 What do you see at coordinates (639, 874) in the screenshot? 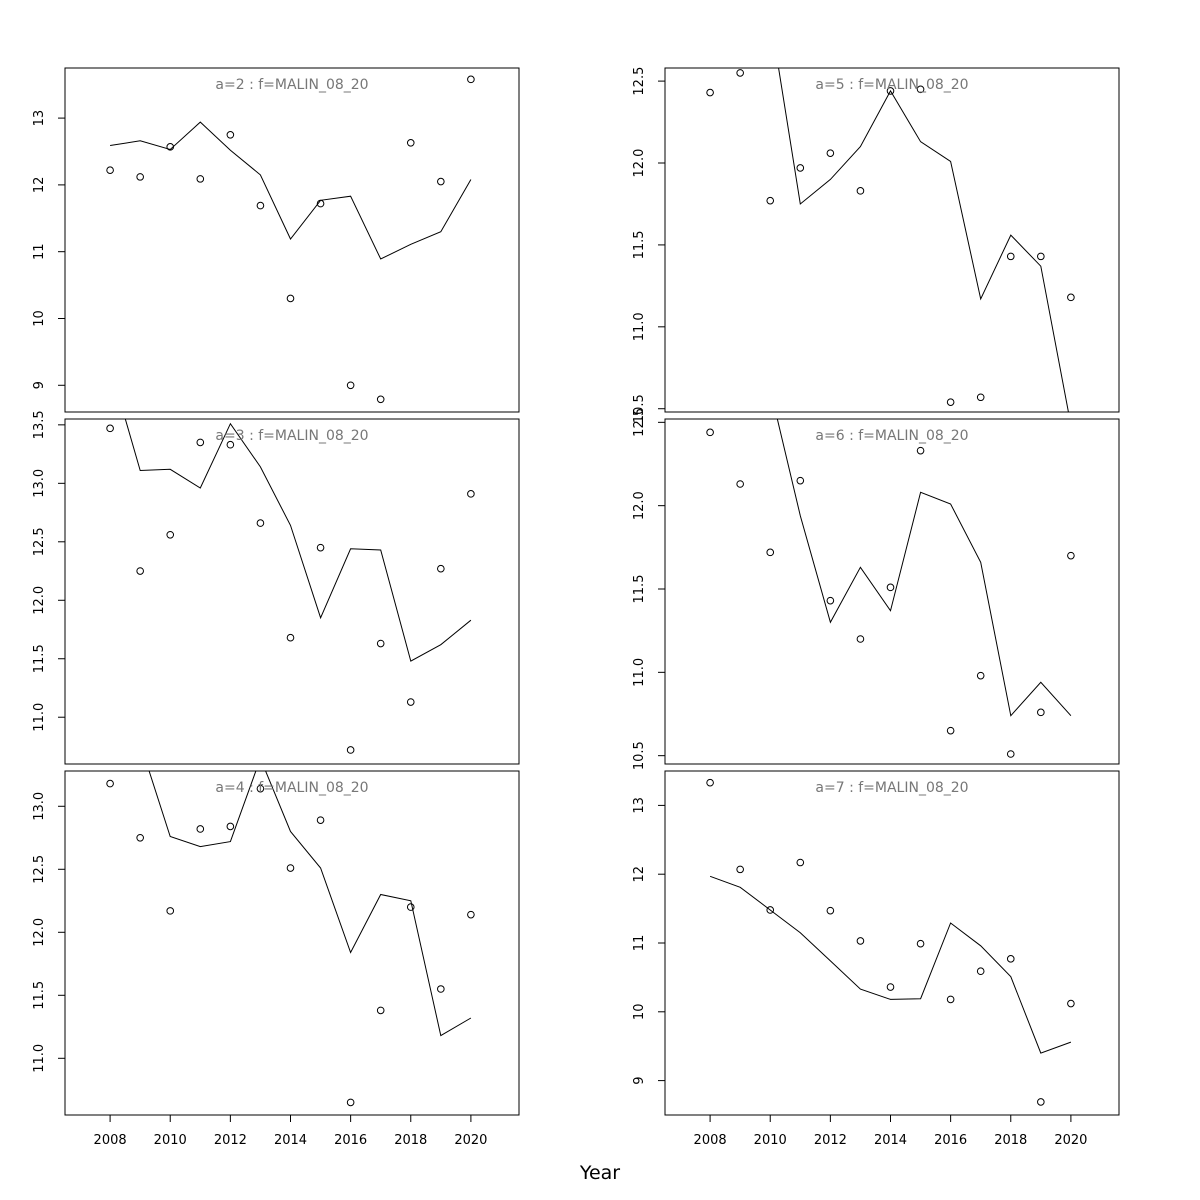
I see `y-tick-label: 12` at bounding box center [639, 874].